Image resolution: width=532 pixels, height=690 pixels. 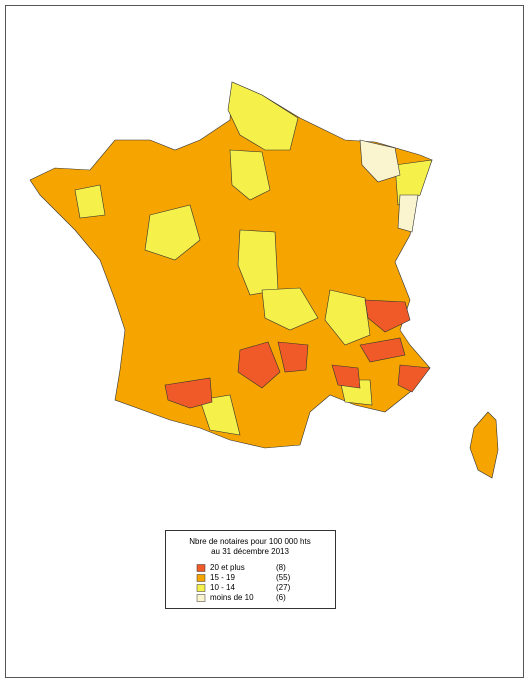 What do you see at coordinates (250, 551) in the screenshot?
I see `legend-title: au 31 décembre 2013` at bounding box center [250, 551].